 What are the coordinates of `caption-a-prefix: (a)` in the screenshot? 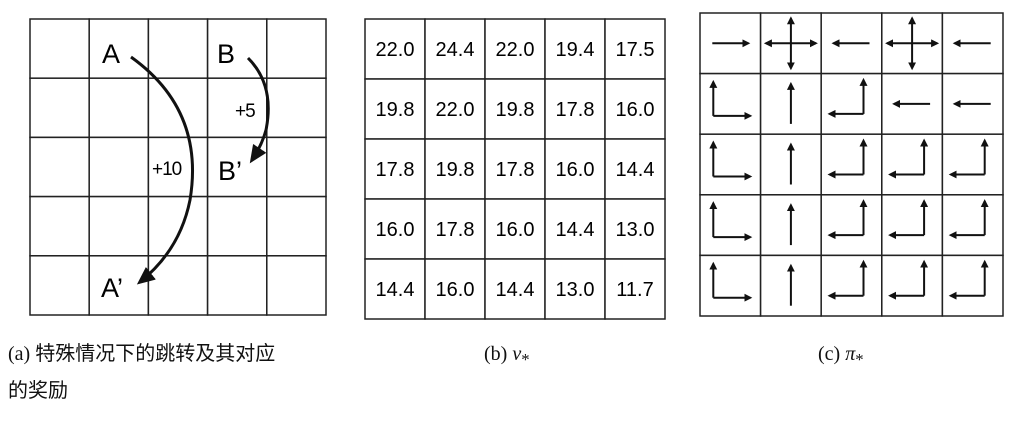 It's located at (19, 354).